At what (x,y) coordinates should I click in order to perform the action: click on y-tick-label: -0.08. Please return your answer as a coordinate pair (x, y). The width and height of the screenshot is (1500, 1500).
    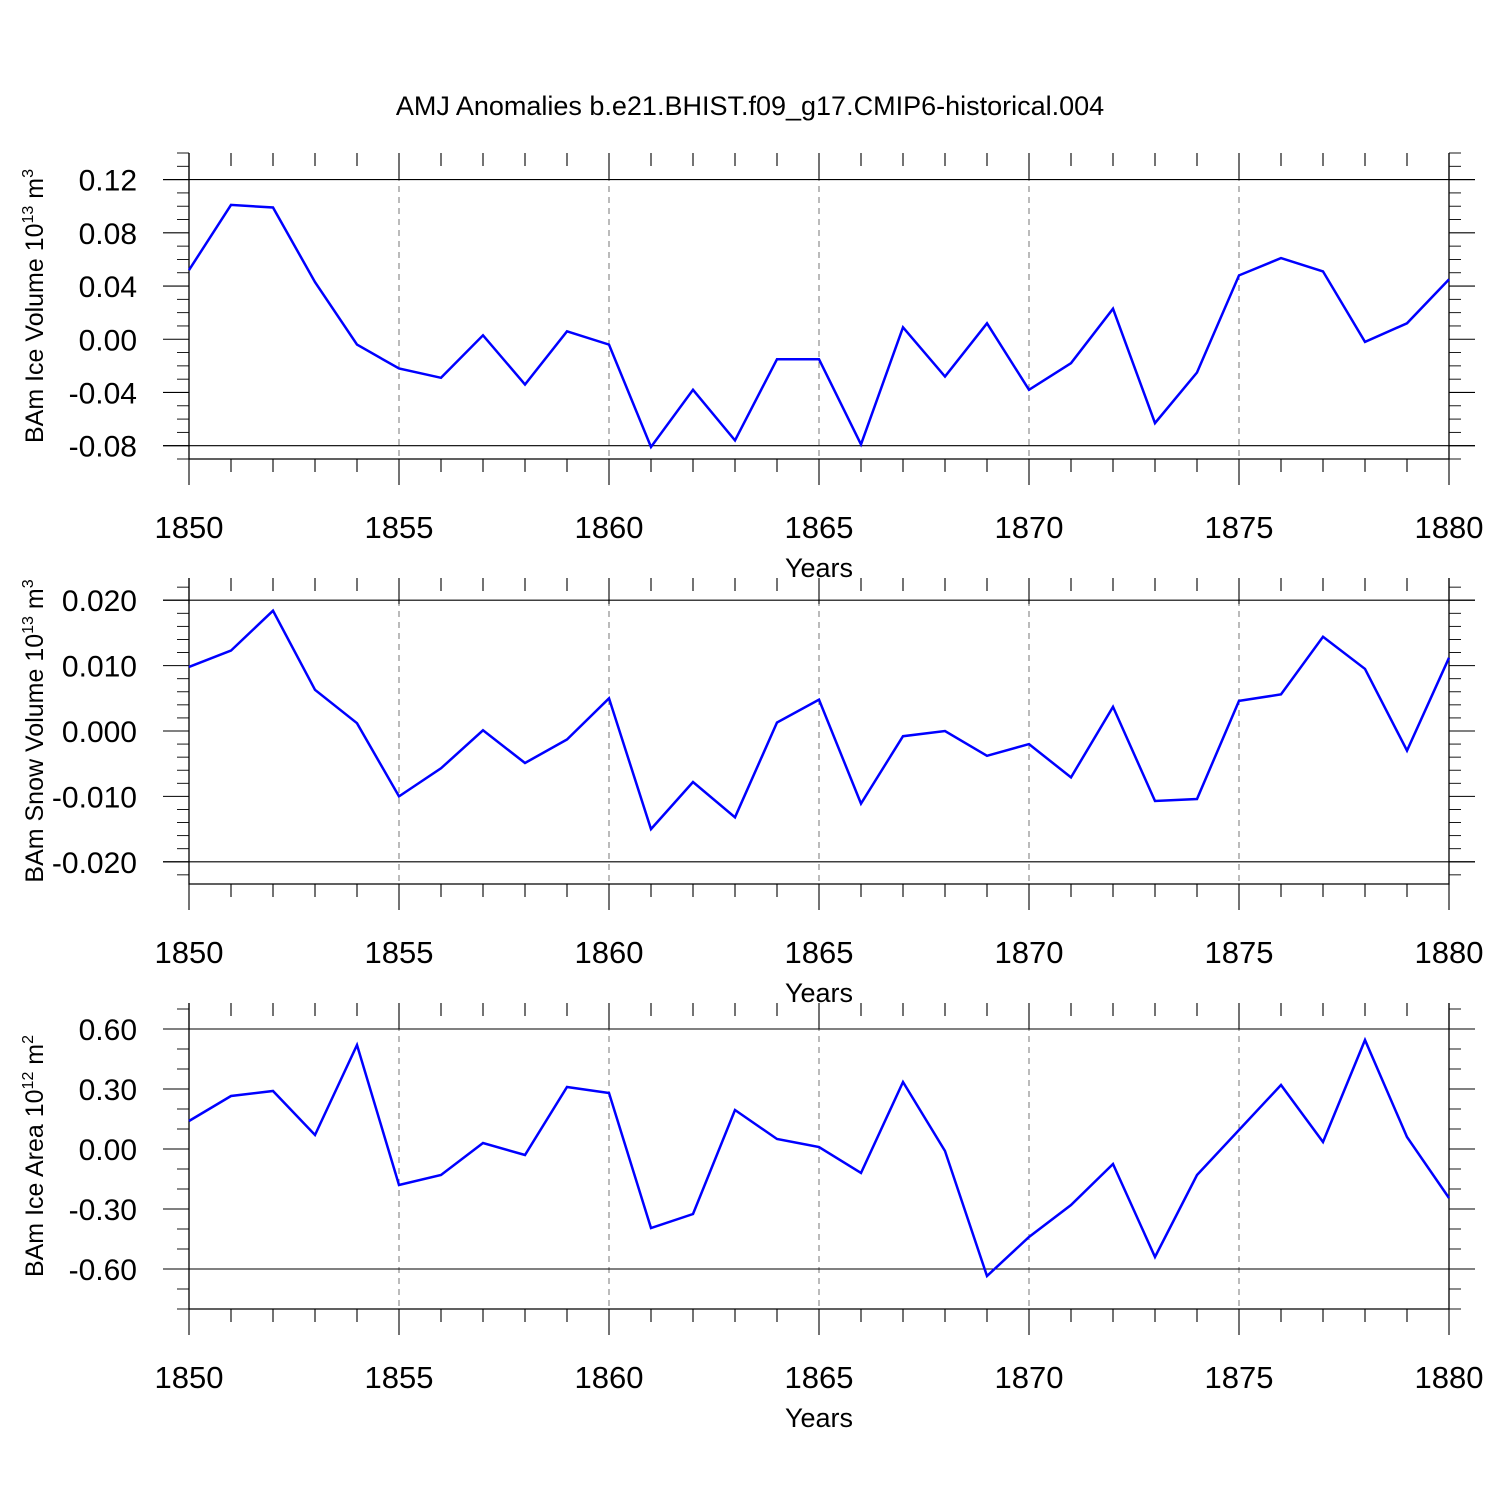
    Looking at the image, I should click on (103, 447).